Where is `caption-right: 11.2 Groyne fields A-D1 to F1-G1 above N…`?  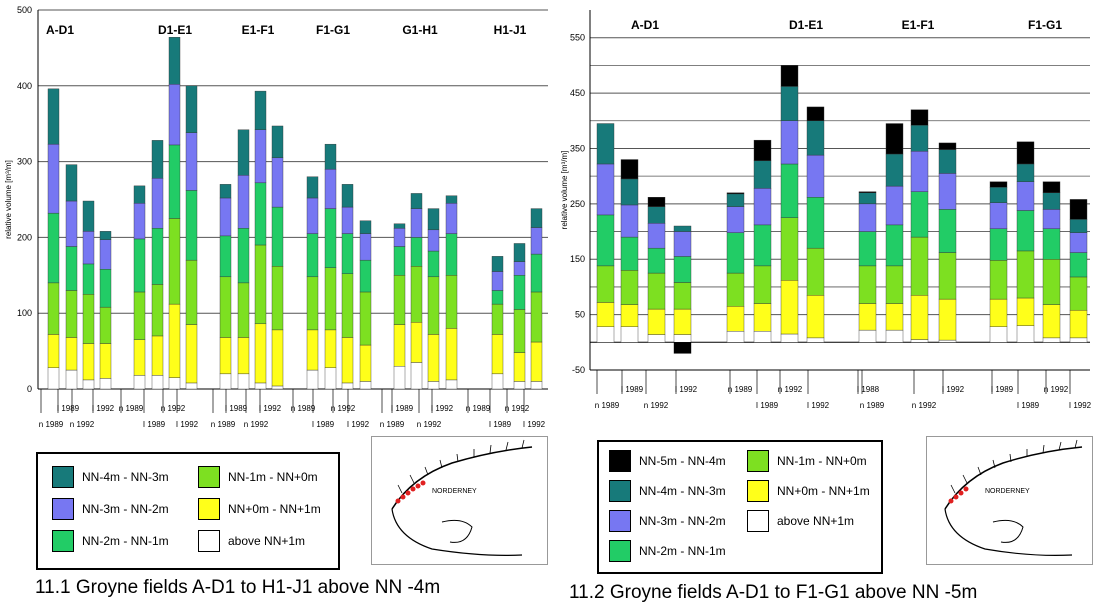
caption-right: 11.2 Groyne fields A-D1 to F1-G1 above N… is located at coordinates (773, 592).